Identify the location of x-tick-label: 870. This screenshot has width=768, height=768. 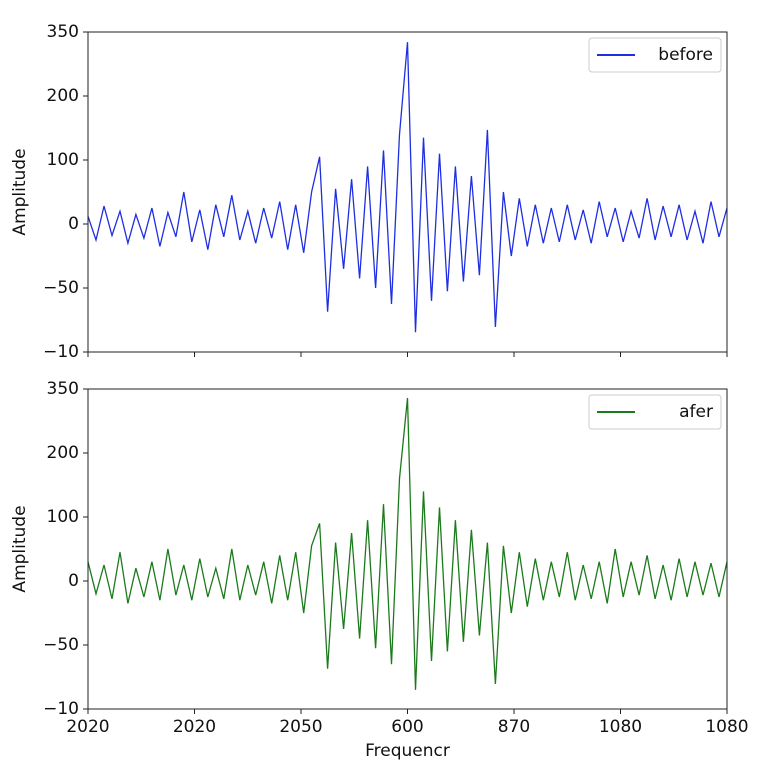
(514, 727).